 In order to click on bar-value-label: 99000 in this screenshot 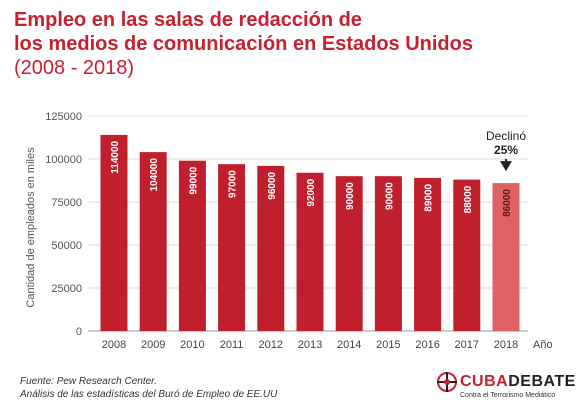, I will do `click(193, 180)`.